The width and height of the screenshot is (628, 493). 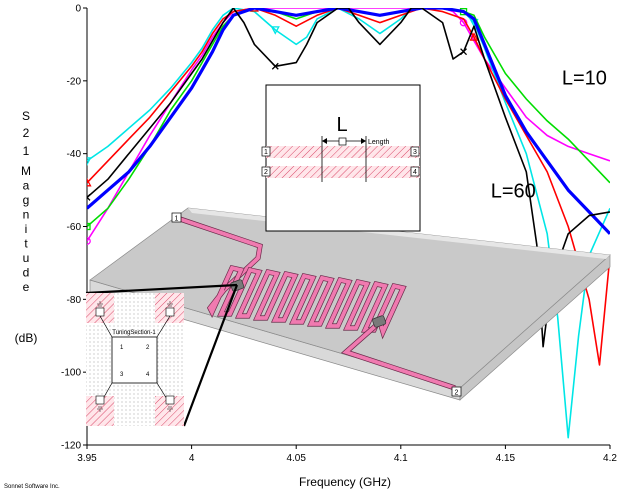 What do you see at coordinates (26, 151) in the screenshot?
I see `y-axis-title-char: 1` at bounding box center [26, 151].